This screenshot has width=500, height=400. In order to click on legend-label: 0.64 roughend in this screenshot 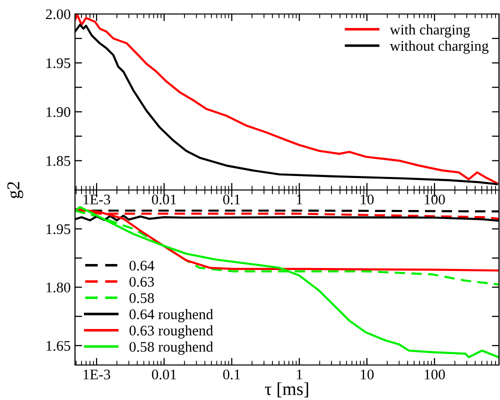, I will do `click(172, 315)`.